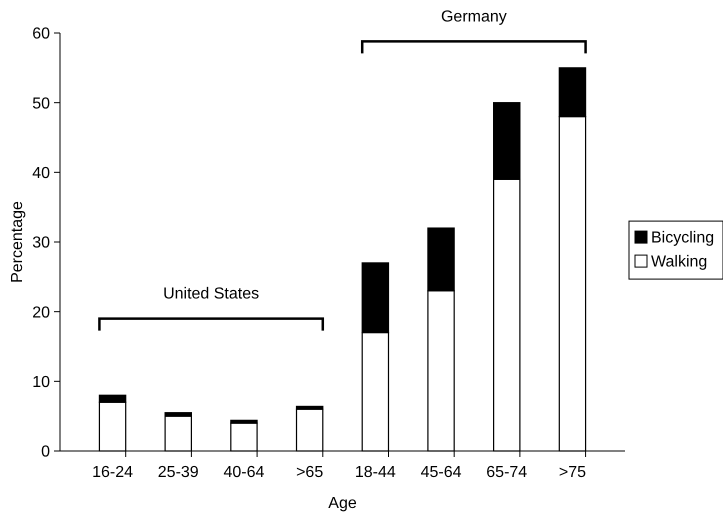 This screenshot has width=723, height=522. What do you see at coordinates (310, 472) in the screenshot?
I see `x-tick-label: >65` at bounding box center [310, 472].